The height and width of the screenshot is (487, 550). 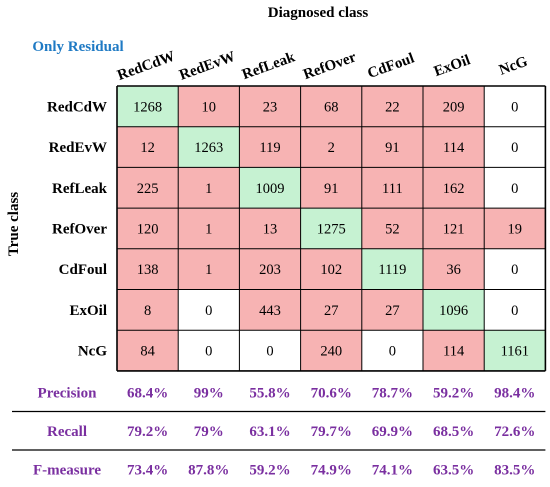 I want to click on matrix-cell-value: 114, so click(x=454, y=148).